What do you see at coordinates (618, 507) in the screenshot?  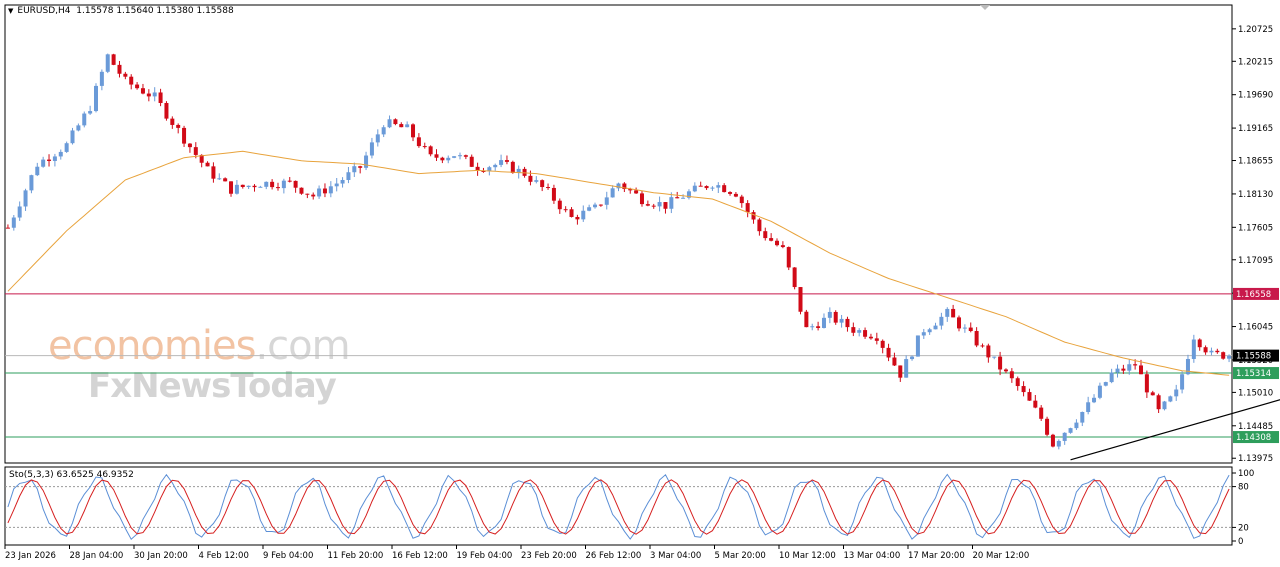 I see `stoch-signal-line` at bounding box center [618, 507].